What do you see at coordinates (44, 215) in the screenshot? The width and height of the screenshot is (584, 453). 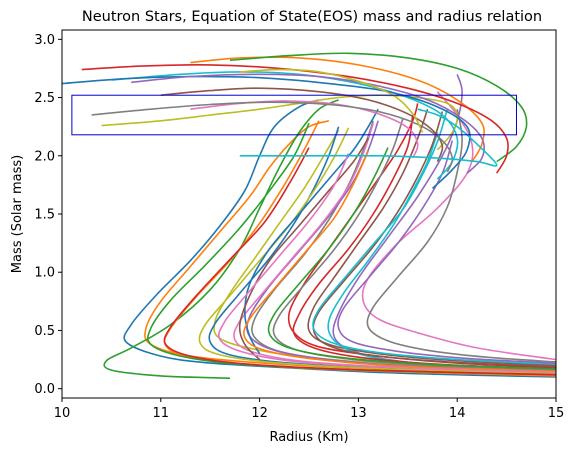 I see `y-tick-label: 1.5` at bounding box center [44, 215].